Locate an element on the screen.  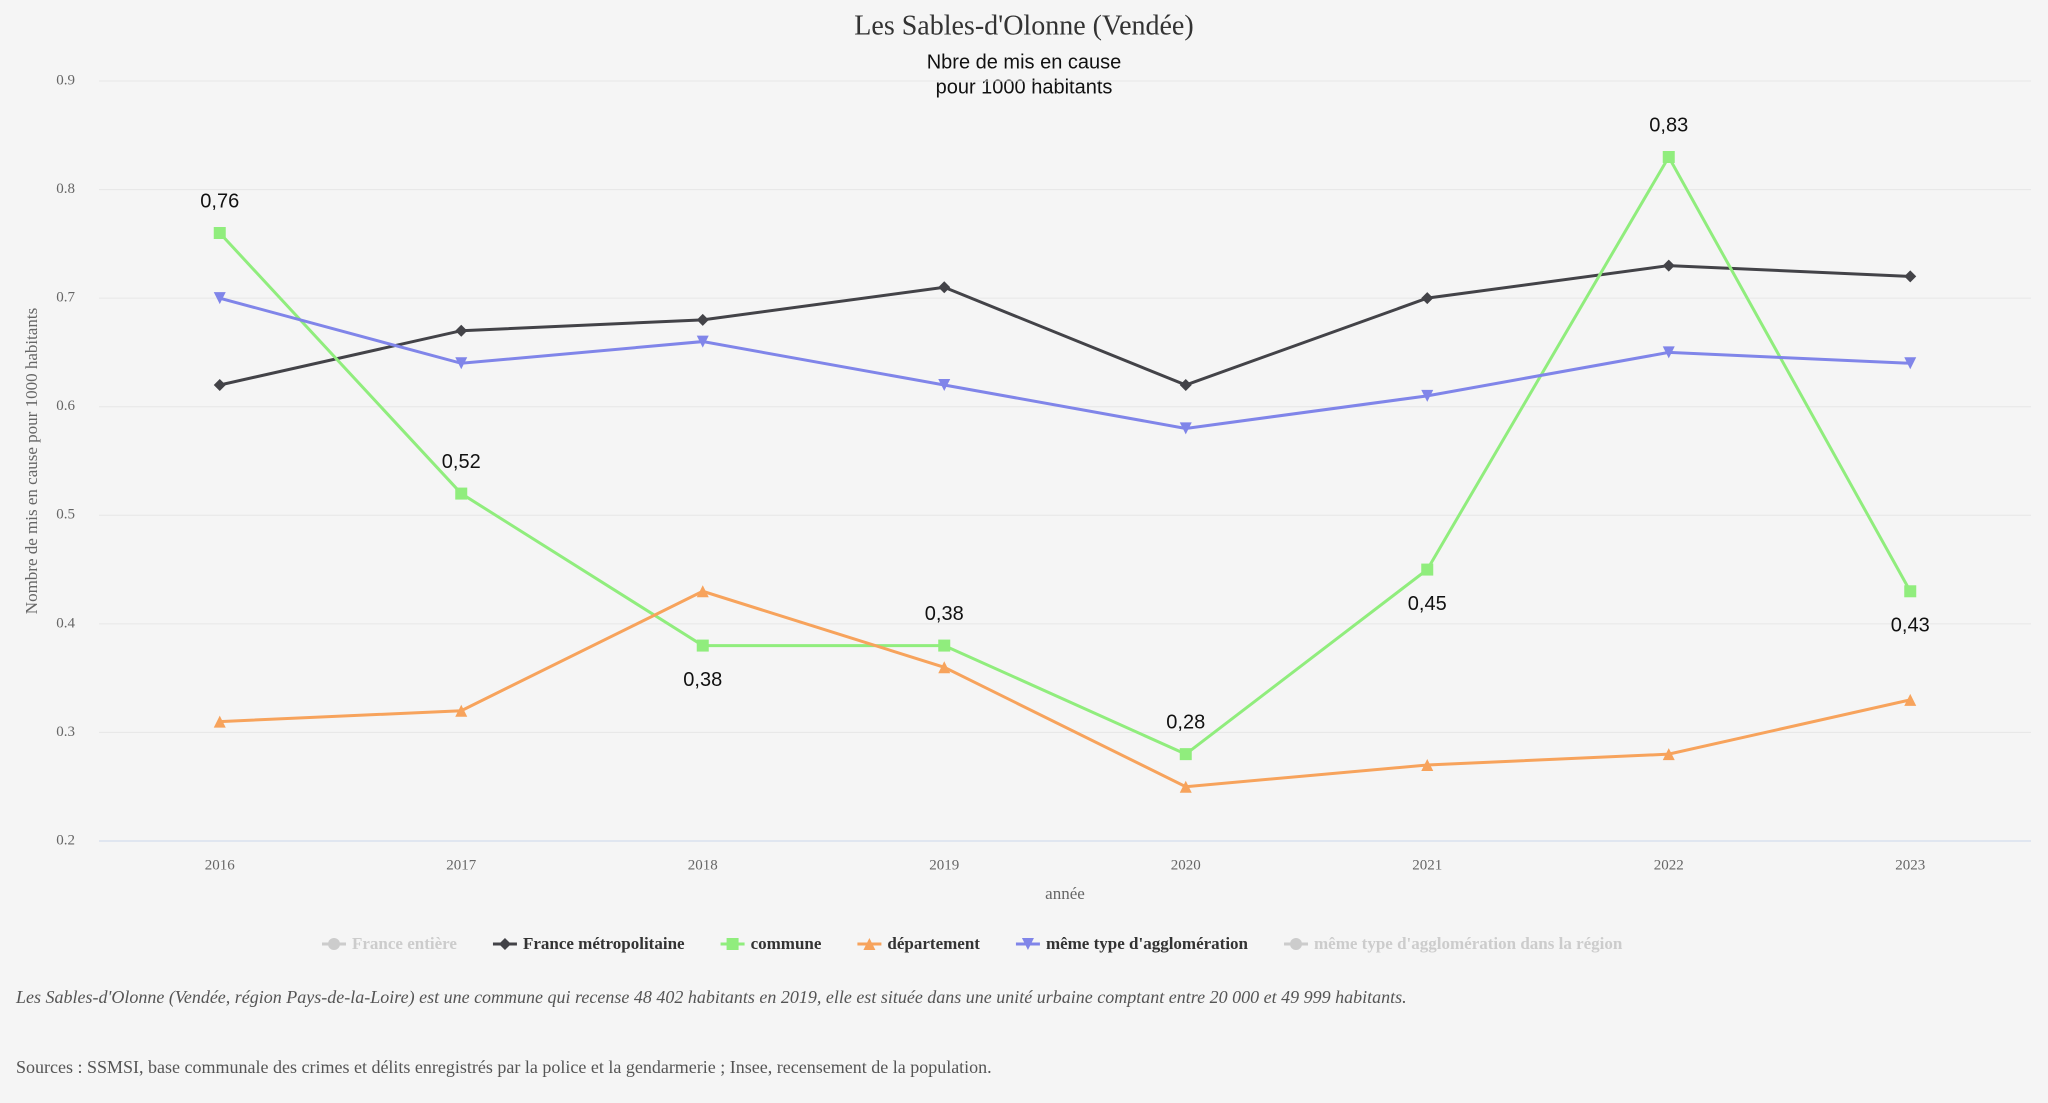
y-tick-label: 0.7 is located at coordinates (65, 298).